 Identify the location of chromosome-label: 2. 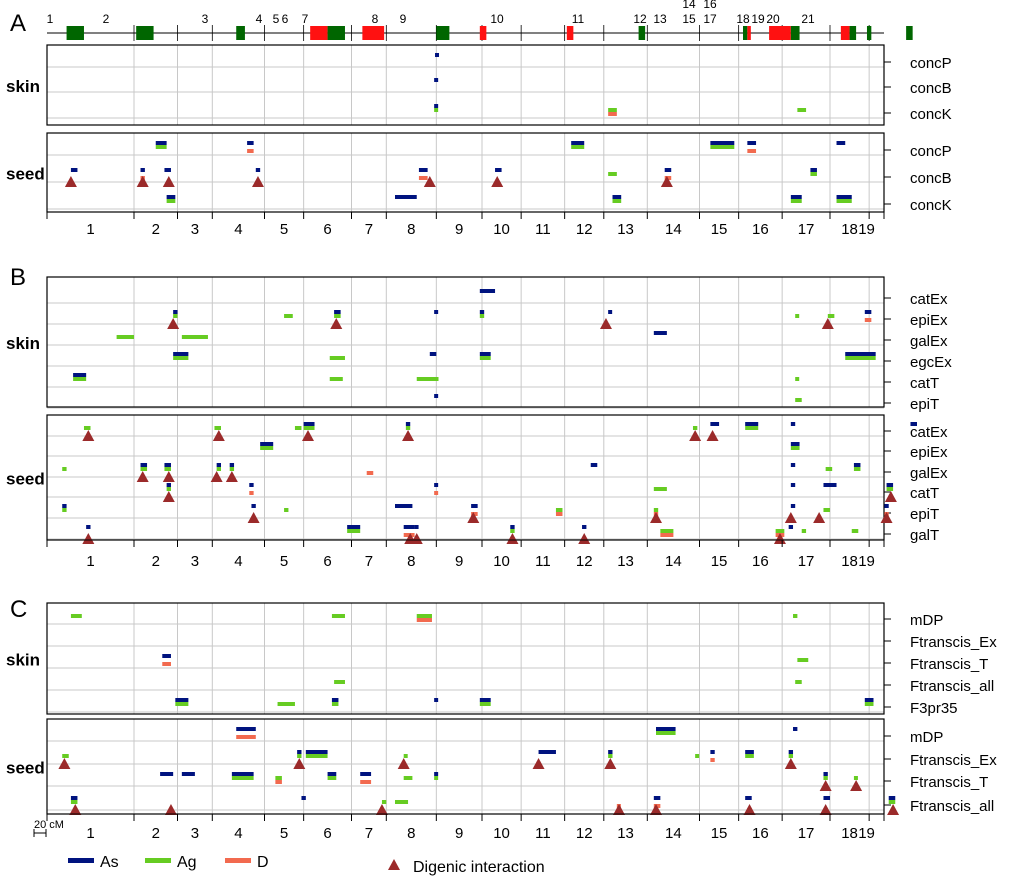
(156, 229).